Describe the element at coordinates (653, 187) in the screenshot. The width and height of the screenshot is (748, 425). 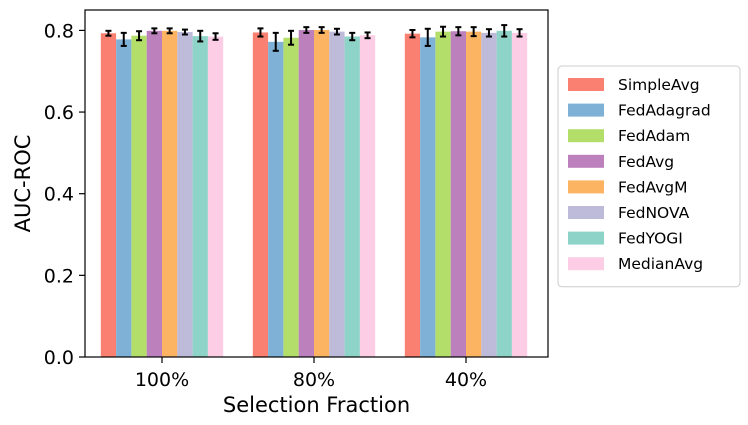
I see `legend-label-fedavgm: FedAvgM` at that location.